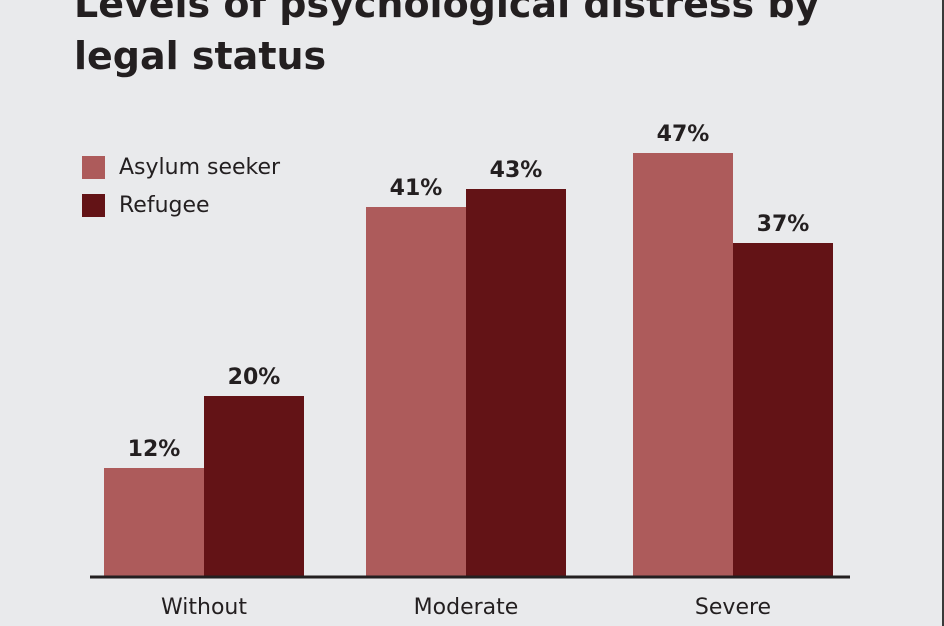 Image resolution: width=944 pixels, height=626 pixels. What do you see at coordinates (516, 170) in the screenshot?
I see `value-label-moderate-refugee: 43%` at bounding box center [516, 170].